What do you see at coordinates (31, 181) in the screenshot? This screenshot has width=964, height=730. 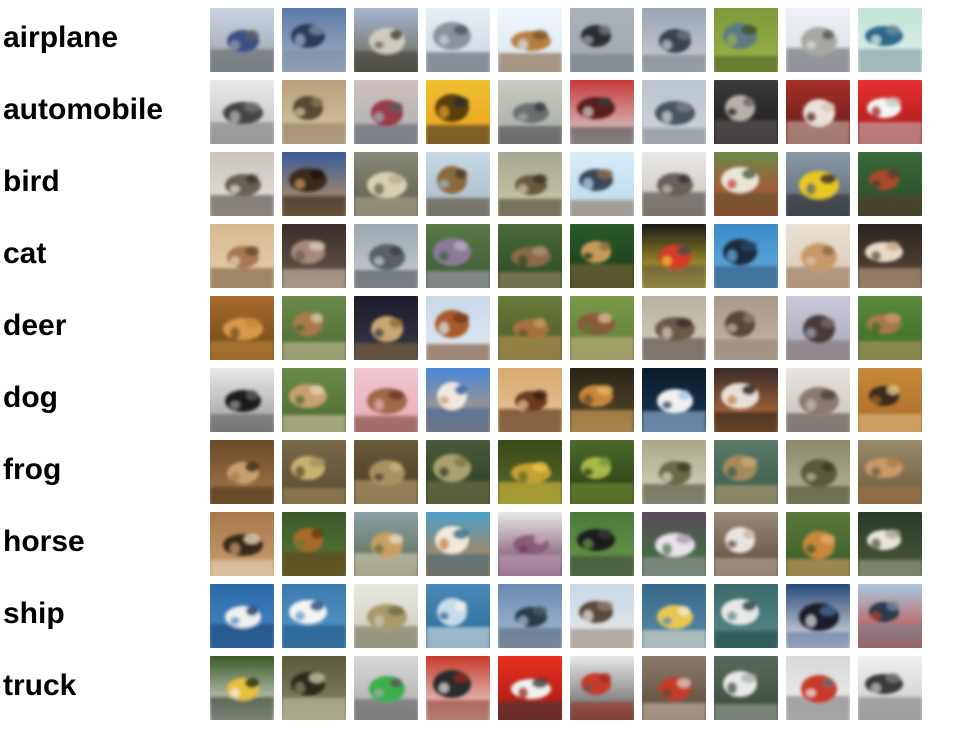 I see `class-label: bird` at bounding box center [31, 181].